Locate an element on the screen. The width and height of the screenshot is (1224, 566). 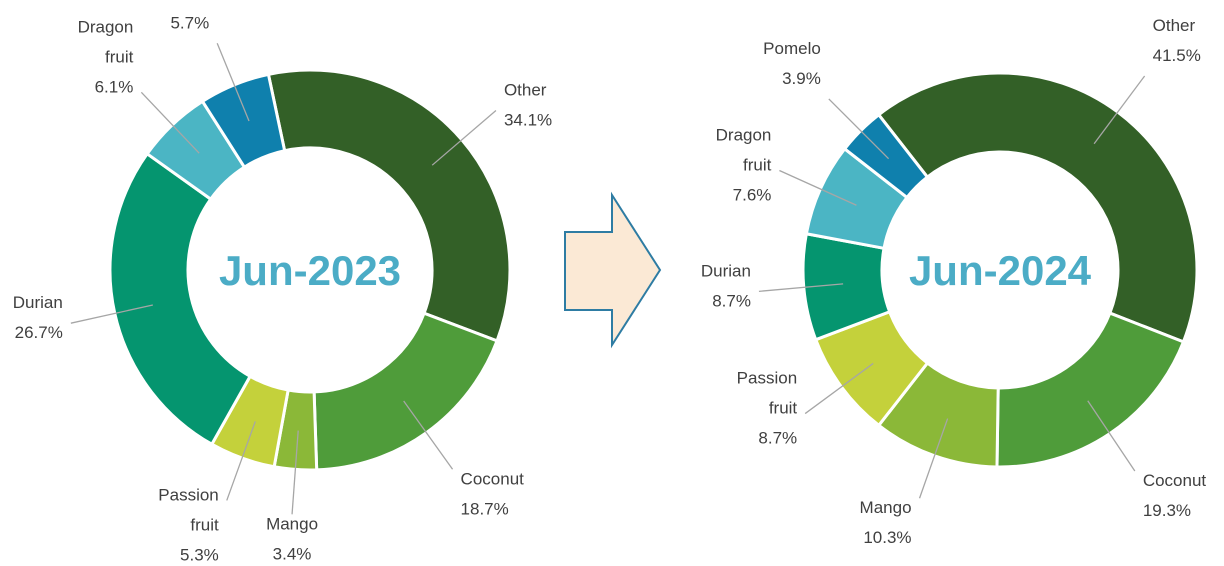
value-label: 41.5% is located at coordinates (1177, 55).